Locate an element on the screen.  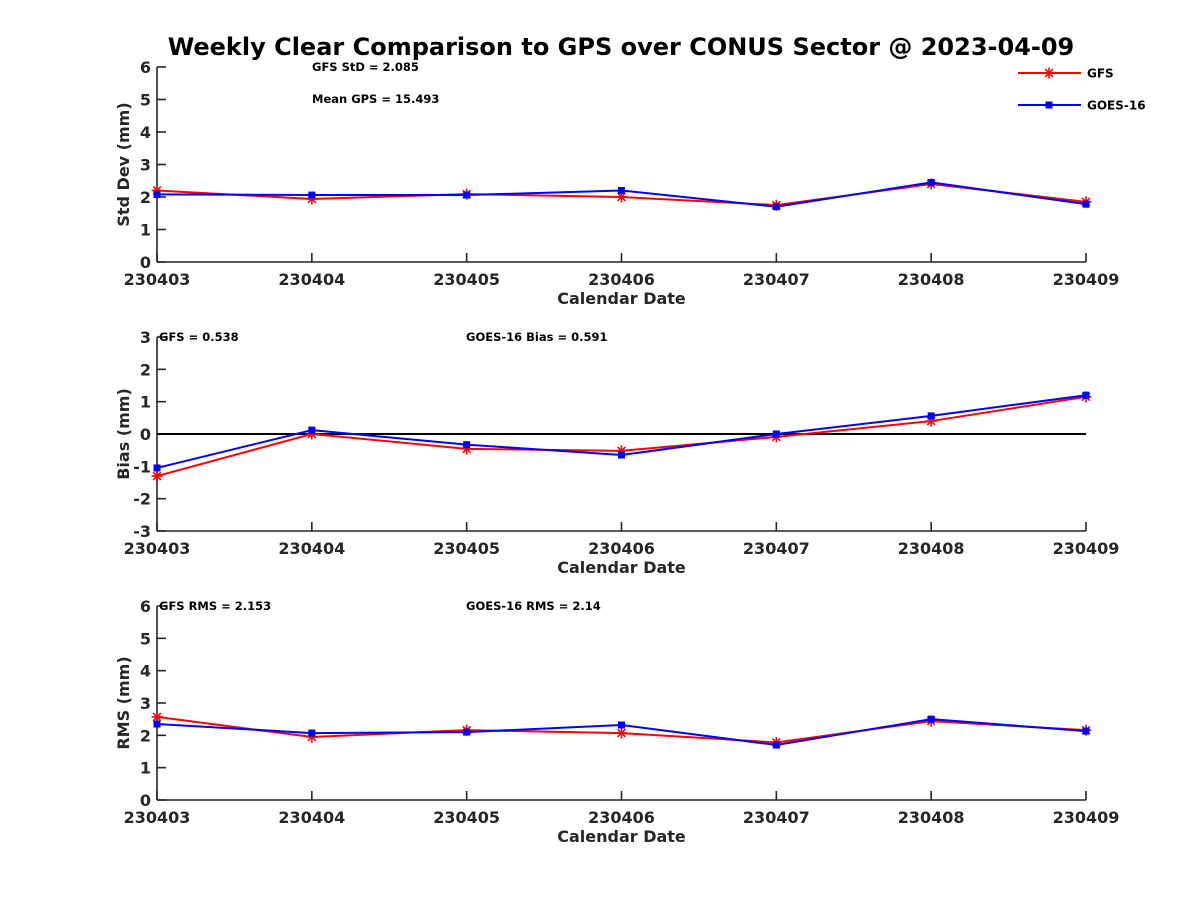
annotation: GFS RMS = 2.153 is located at coordinates (215, 606).